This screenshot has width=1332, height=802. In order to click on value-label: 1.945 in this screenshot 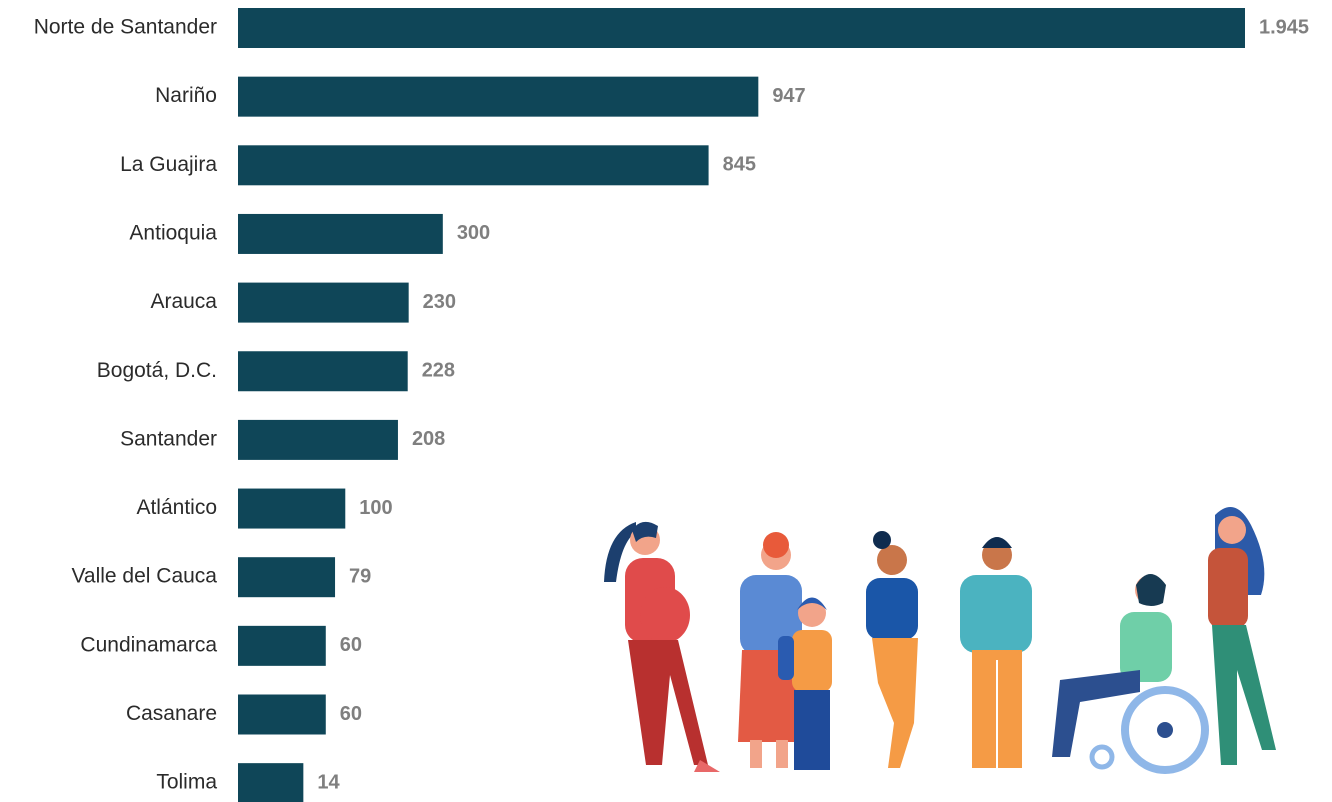, I will do `click(1284, 27)`.